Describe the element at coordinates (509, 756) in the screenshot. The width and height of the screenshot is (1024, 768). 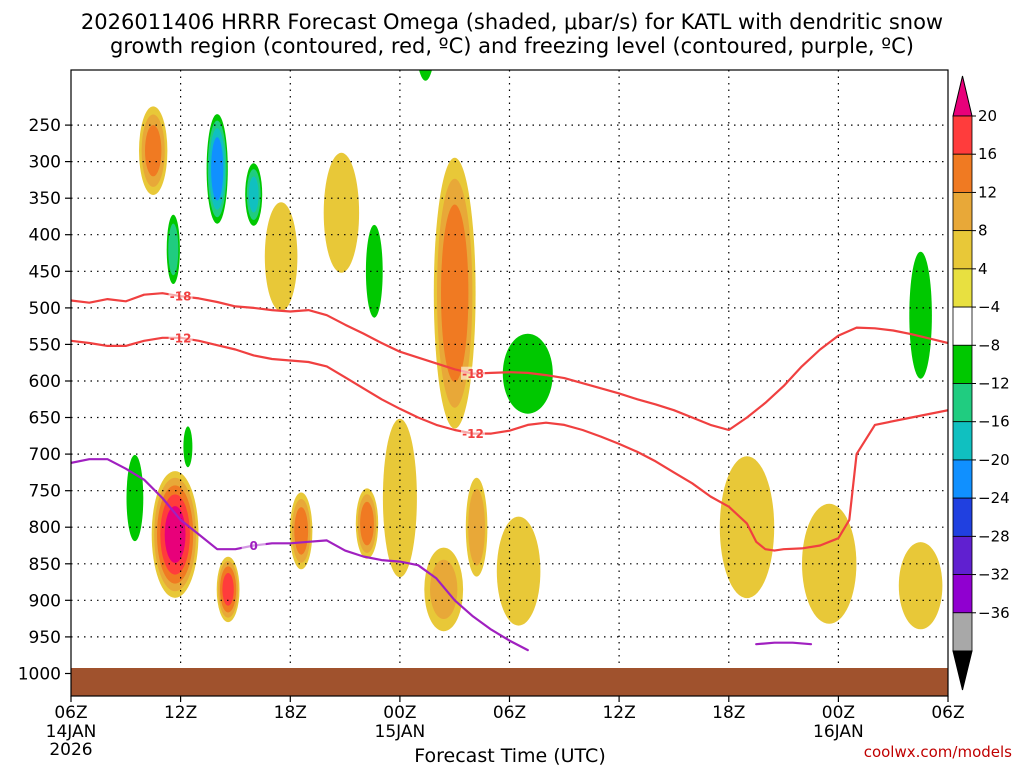
I see `x-axis-title: Forecast Time (UTC)` at that location.